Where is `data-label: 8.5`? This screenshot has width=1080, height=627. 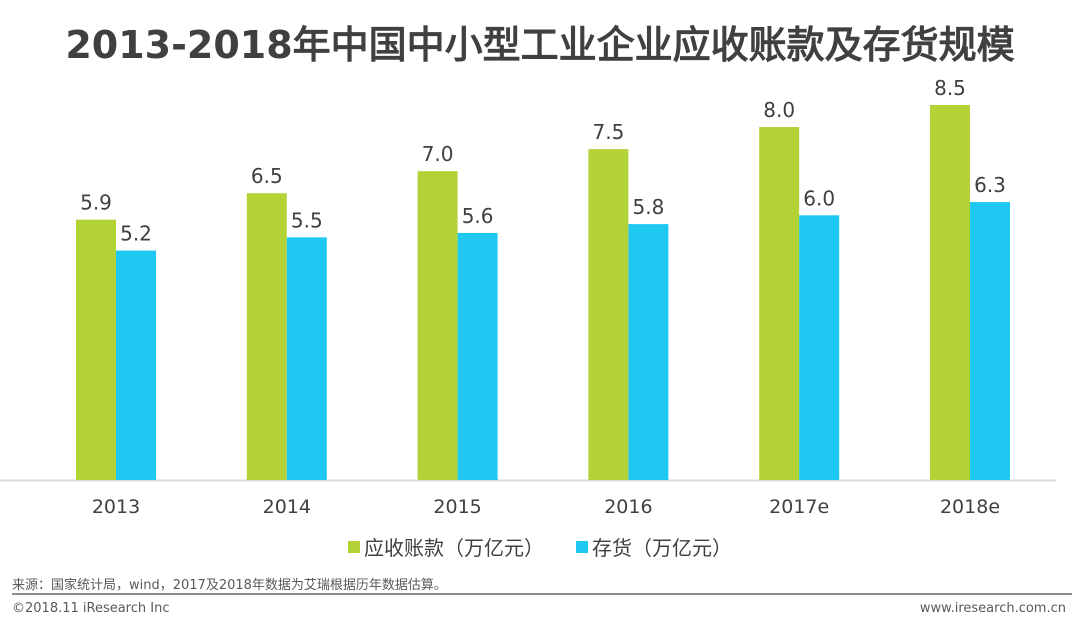
data-label: 8.5 is located at coordinates (950, 88).